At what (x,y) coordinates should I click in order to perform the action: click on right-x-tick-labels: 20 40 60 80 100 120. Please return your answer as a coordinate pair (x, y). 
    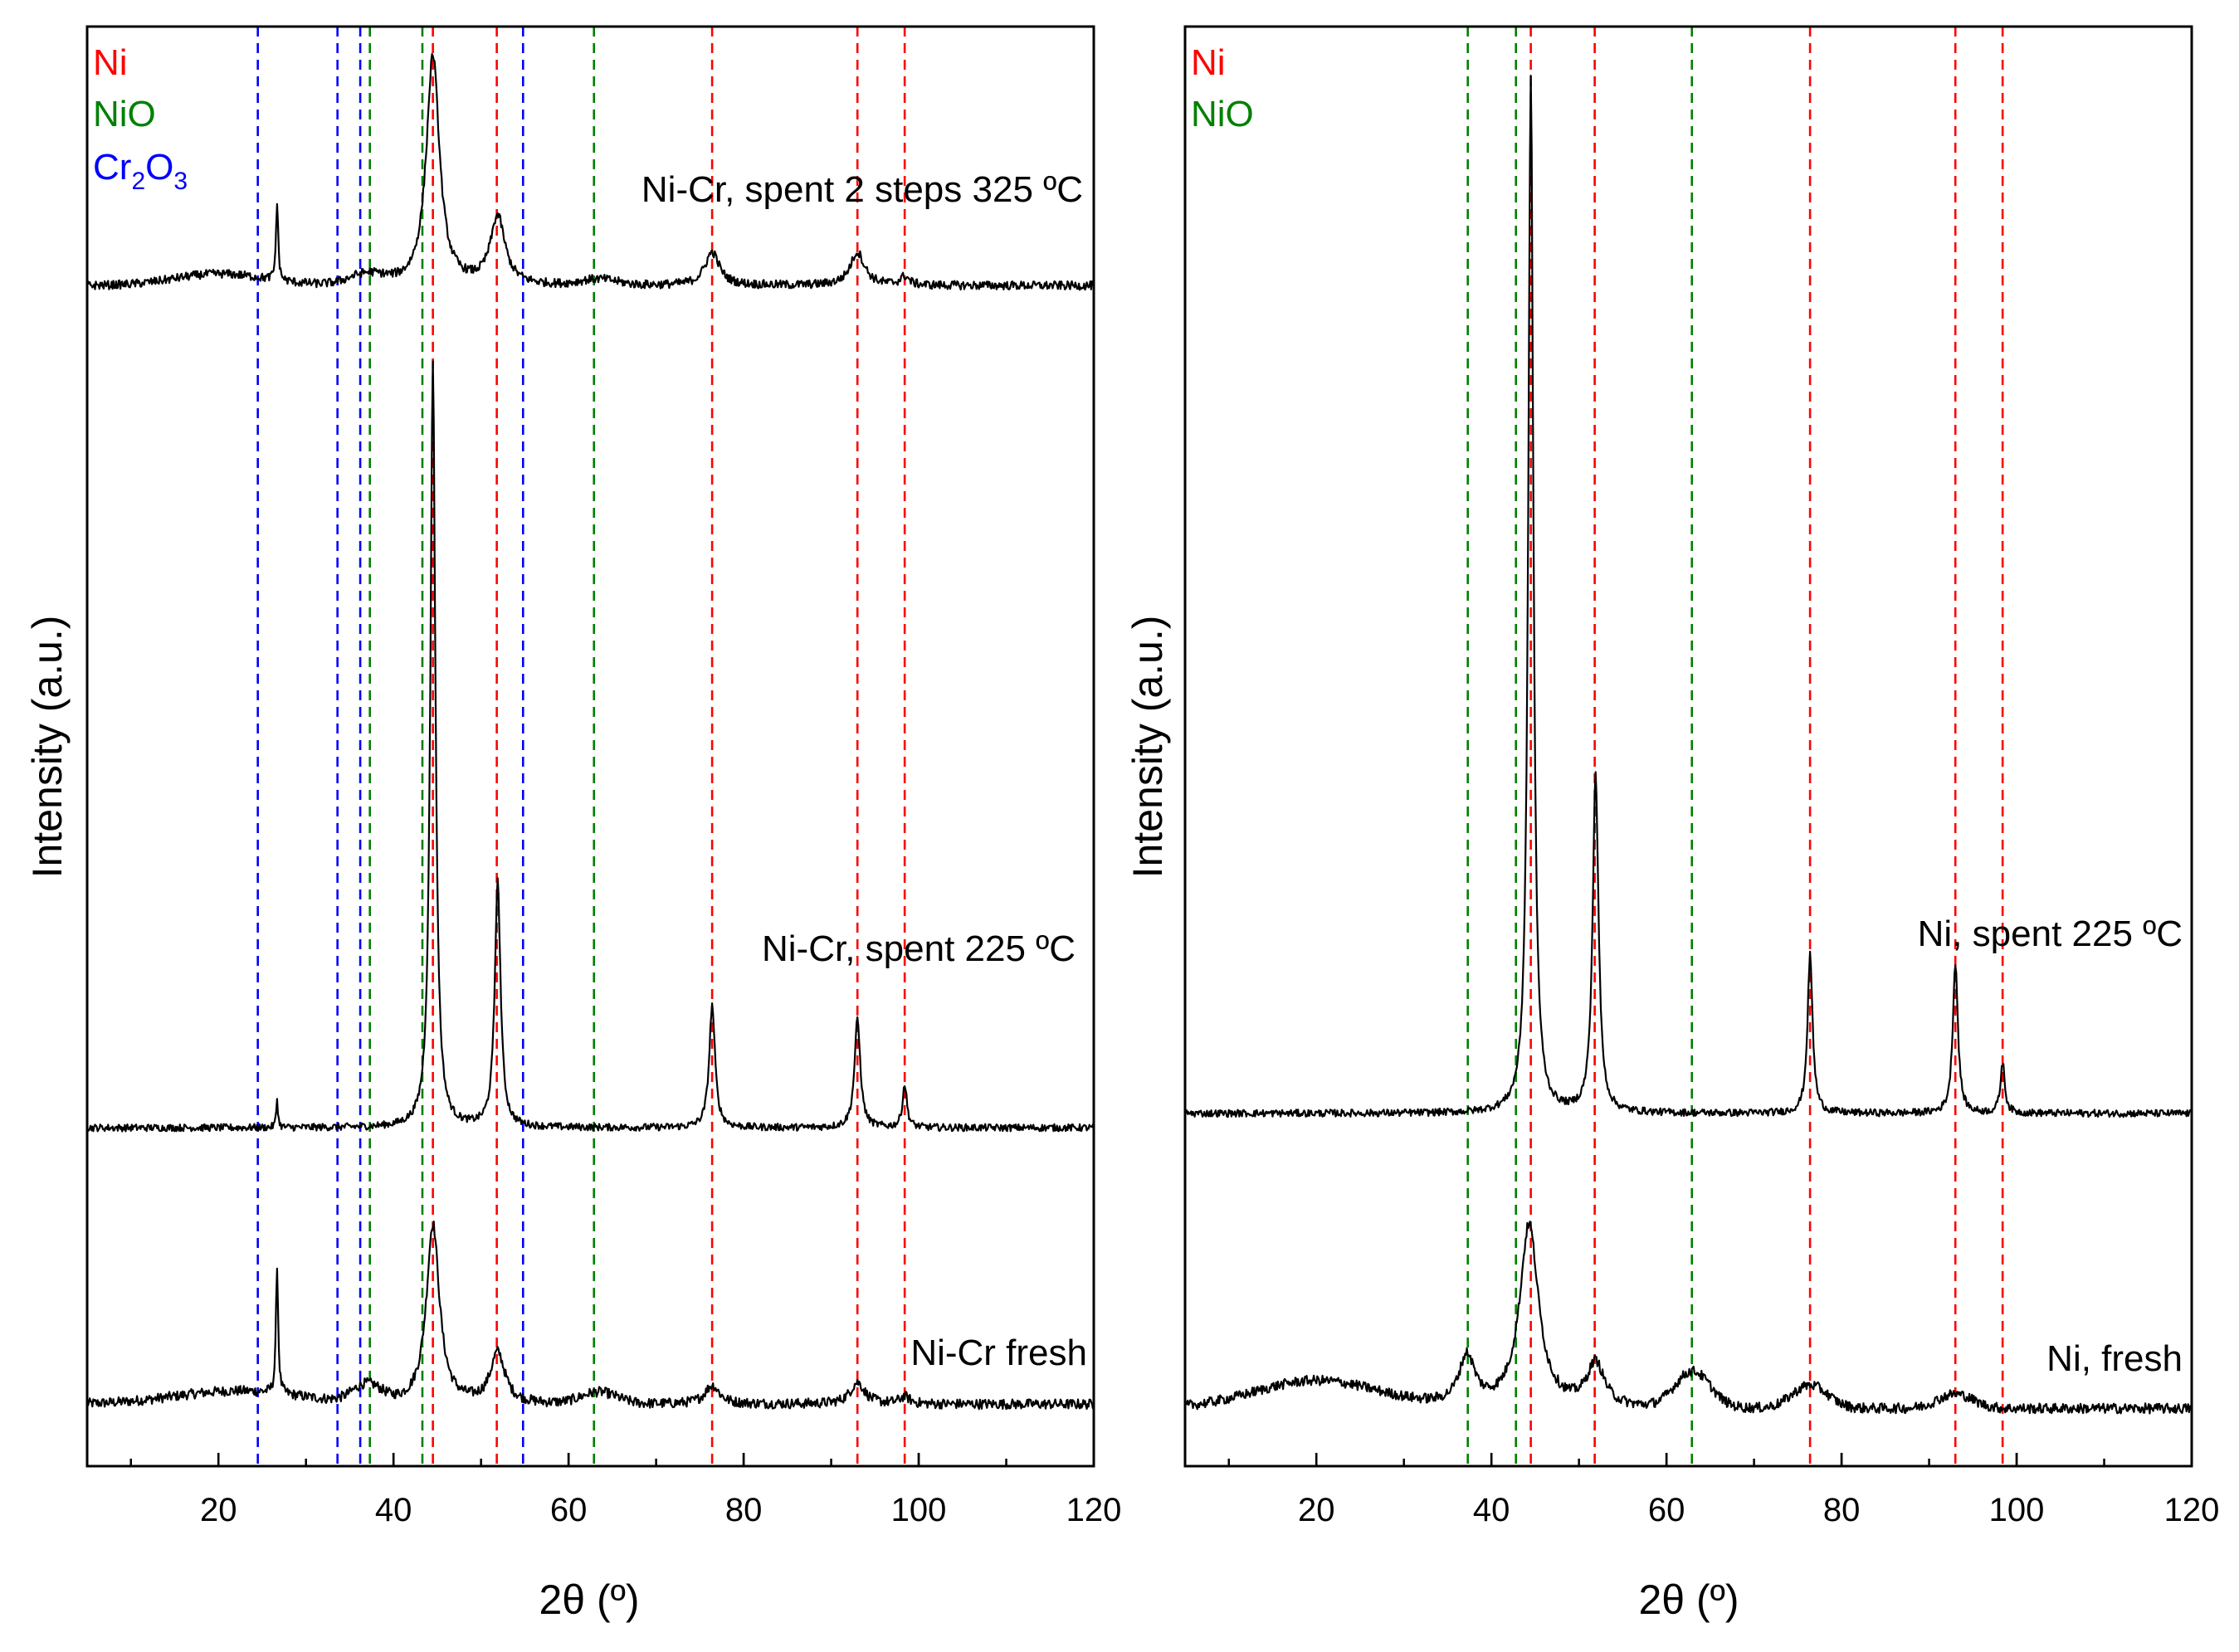
    Looking at the image, I should click on (1758, 1510).